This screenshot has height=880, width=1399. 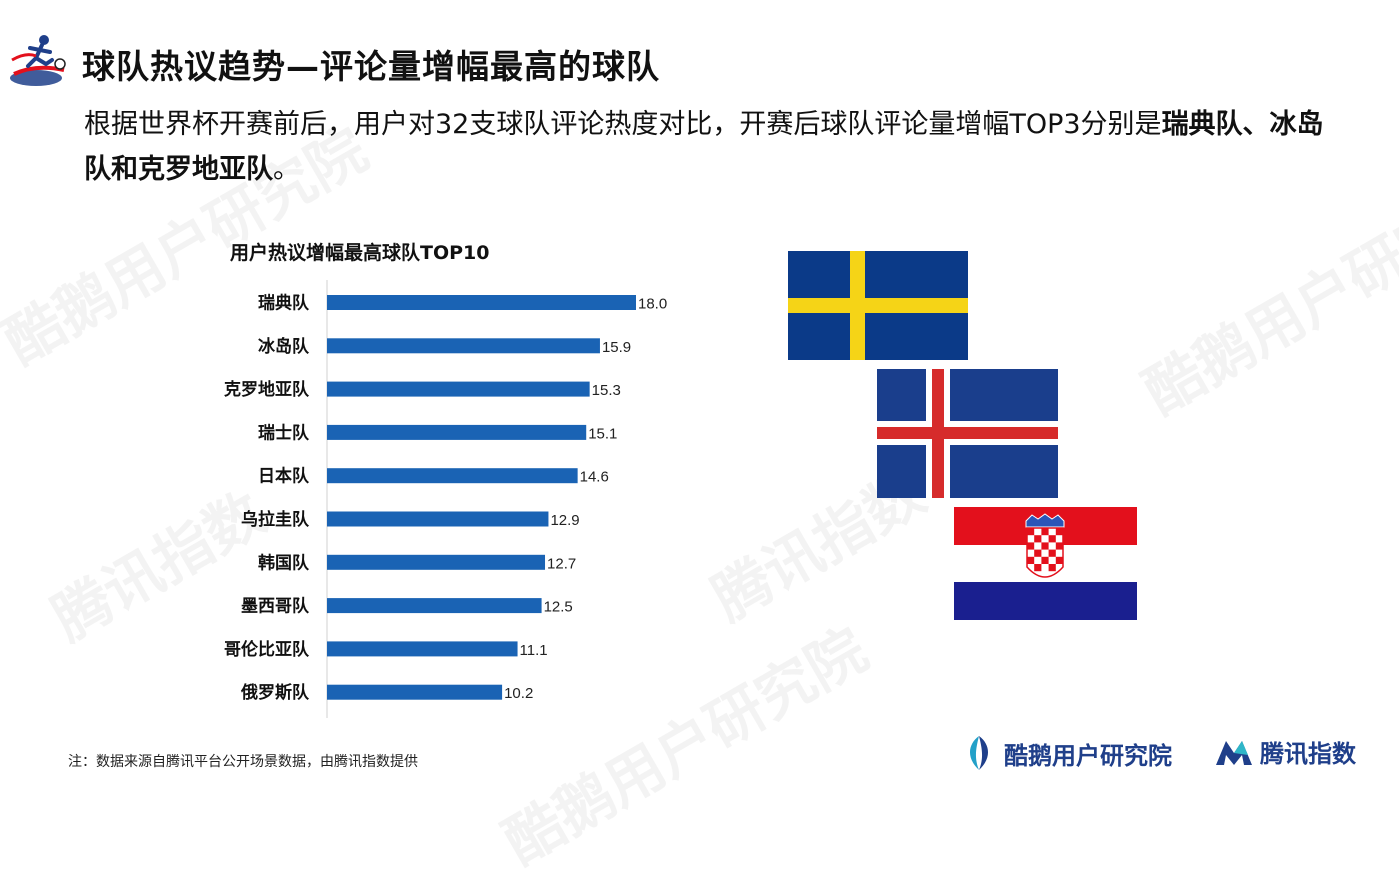 What do you see at coordinates (284, 432) in the screenshot?
I see `category-label: 瑞士队` at bounding box center [284, 432].